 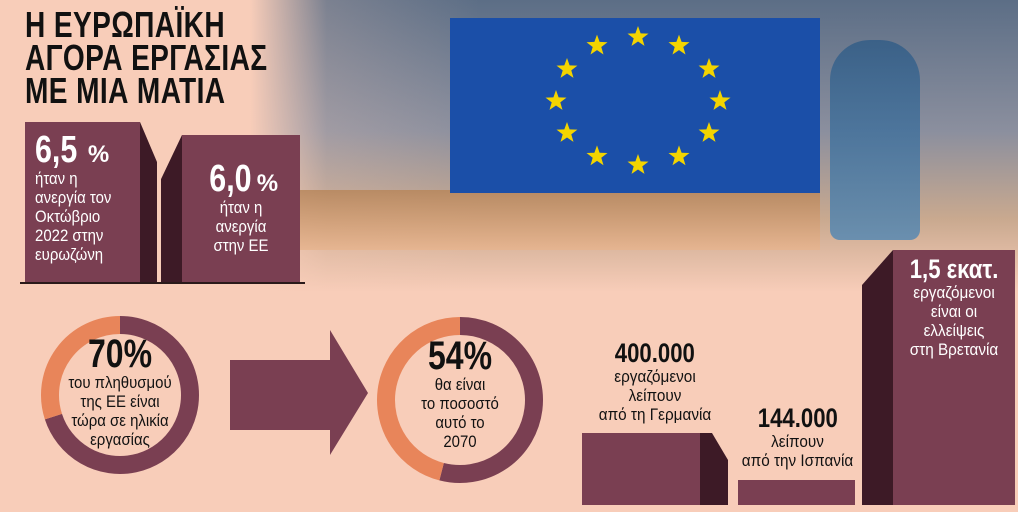 I want to click on donut-2070-share, so click(x=491, y=400).